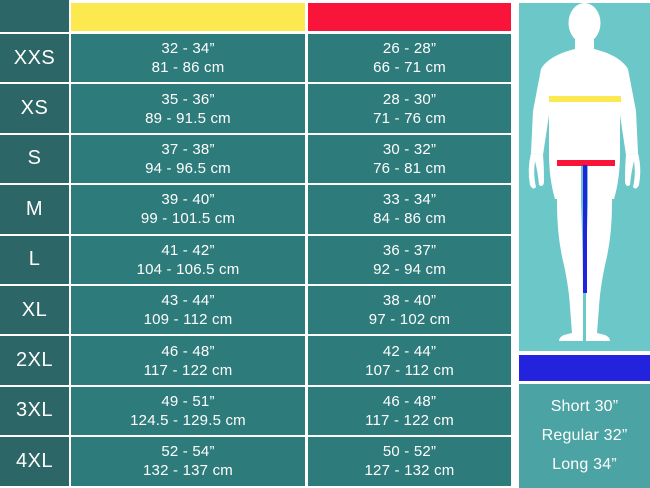 The image size is (650, 488). Describe the element at coordinates (409, 219) in the screenshot. I see `waist-centimeters: 84 - 86 cm` at that location.